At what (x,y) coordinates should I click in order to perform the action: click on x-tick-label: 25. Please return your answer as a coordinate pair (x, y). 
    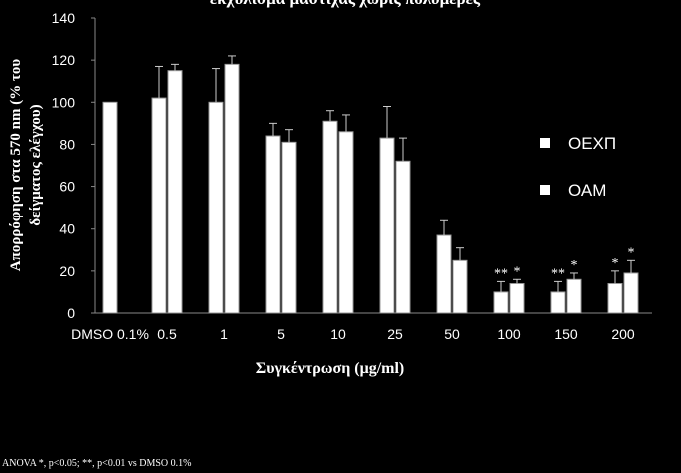
    Looking at the image, I should click on (395, 334).